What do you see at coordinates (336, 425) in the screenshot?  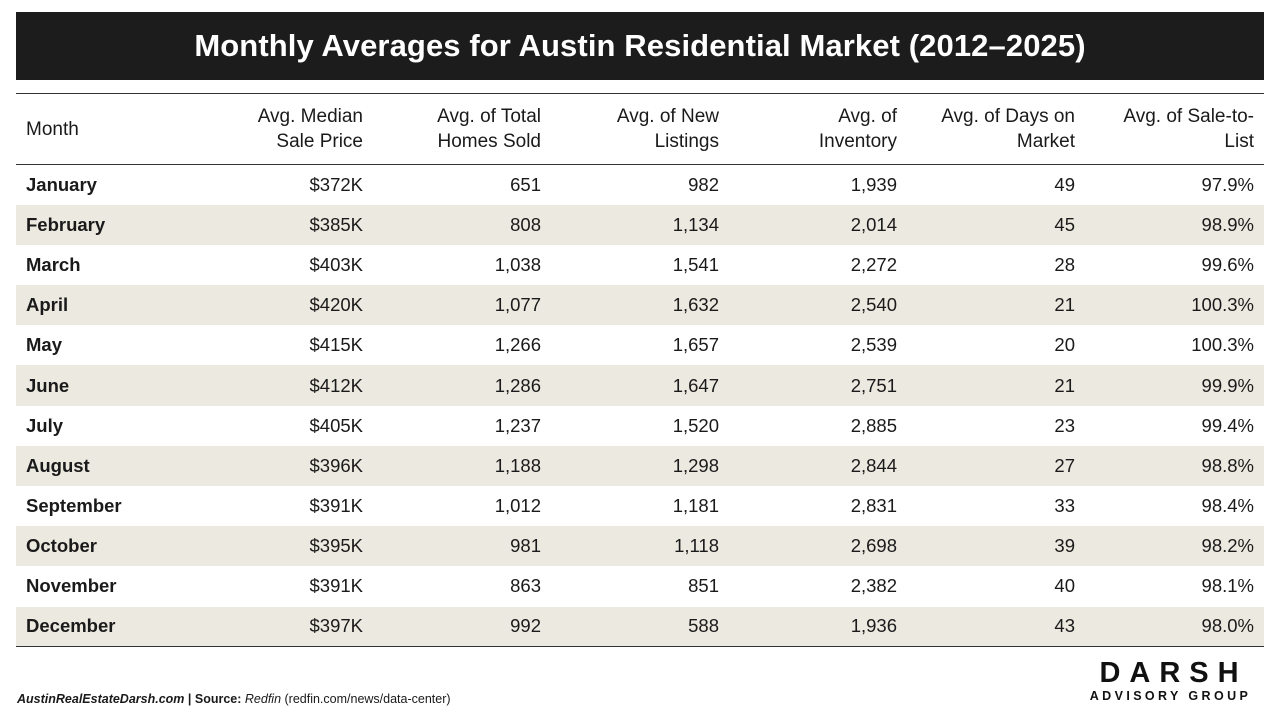 I see `value-cell: $405K` at bounding box center [336, 425].